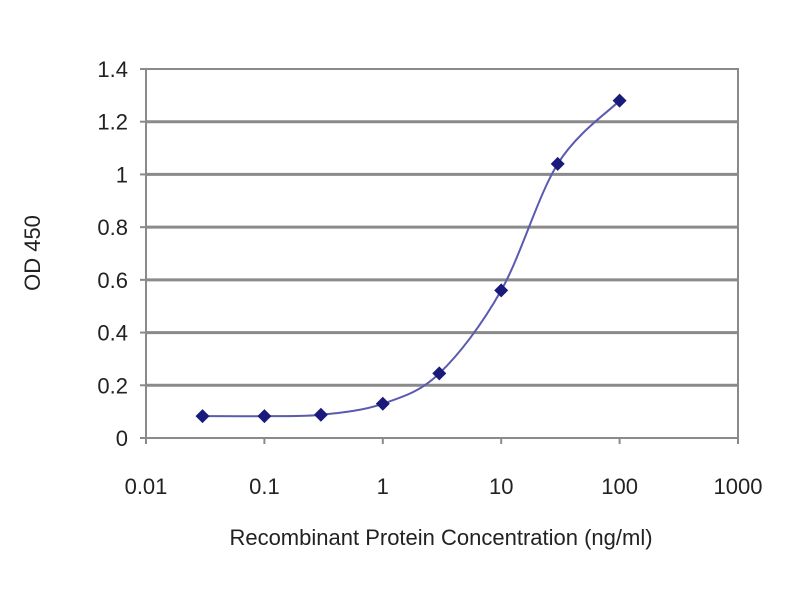  I want to click on y-tick-label: 1, so click(122, 174).